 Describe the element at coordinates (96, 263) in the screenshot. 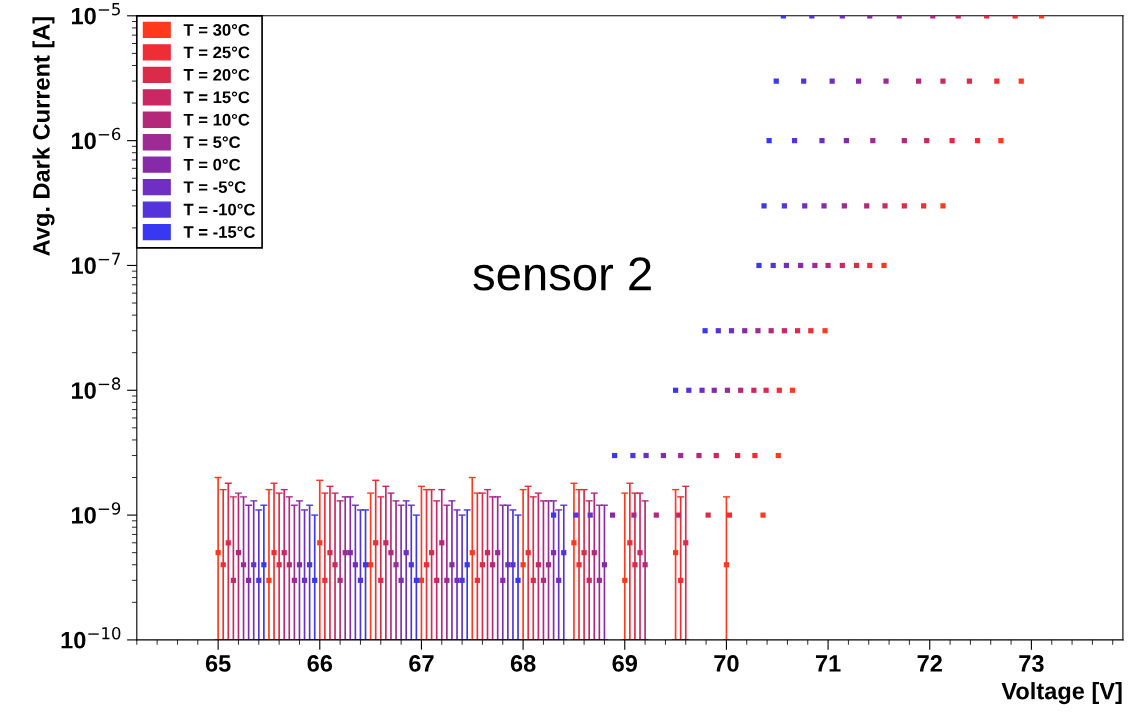

I see `y-tick-label: 10$^{−7}$` at that location.